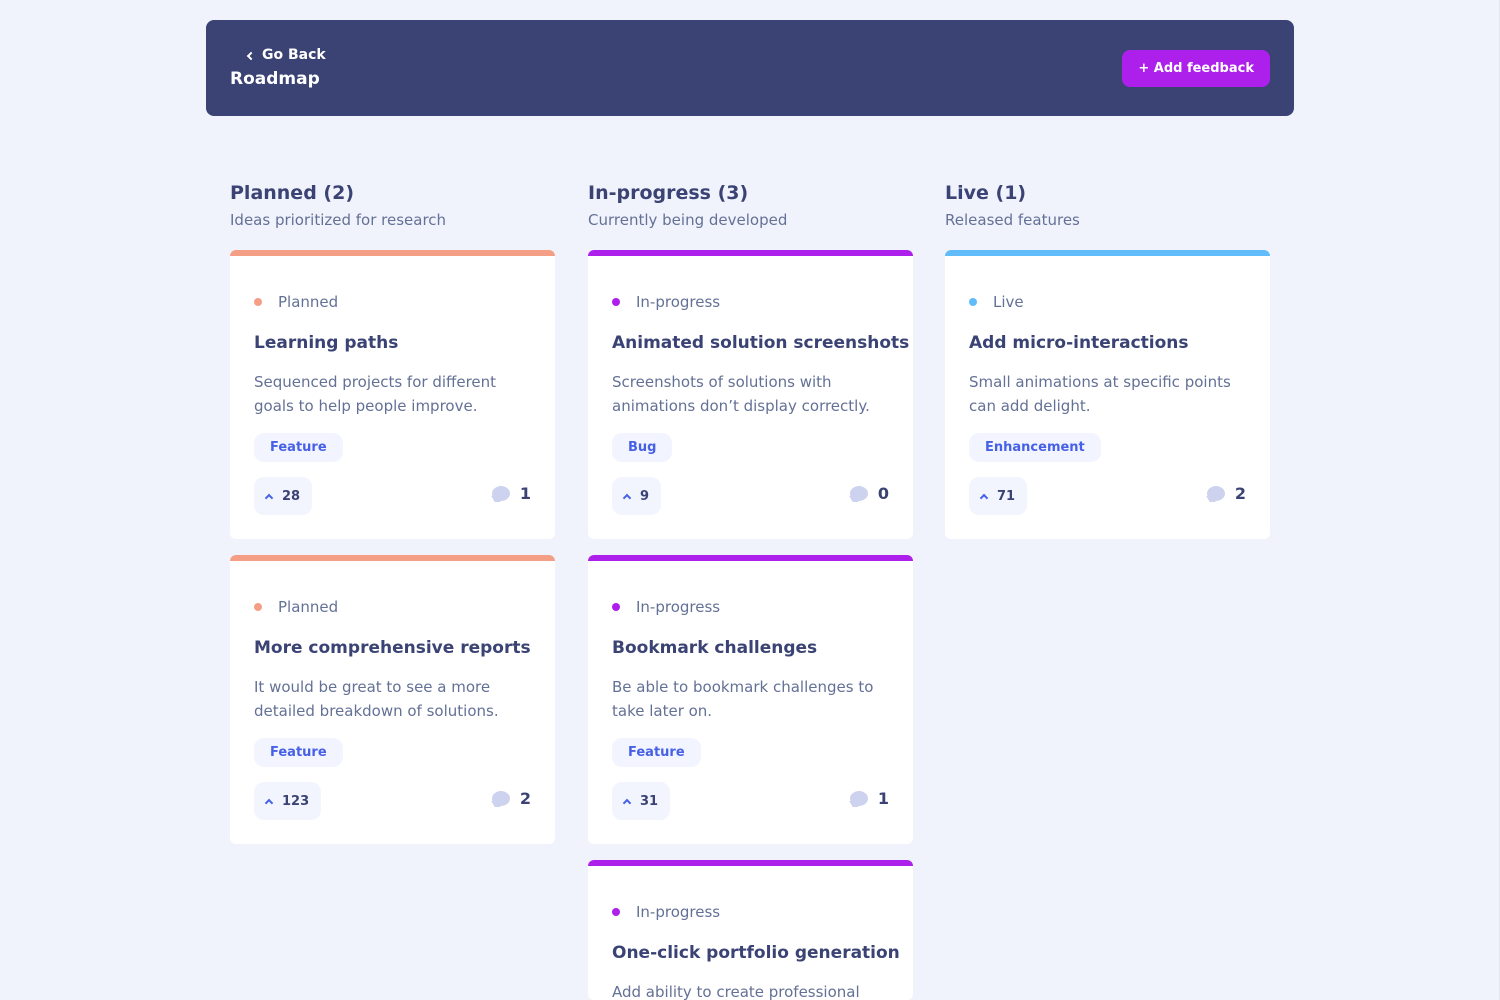 The width and height of the screenshot is (1500, 1000). What do you see at coordinates (326, 343) in the screenshot?
I see `card-title: Learning paths` at bounding box center [326, 343].